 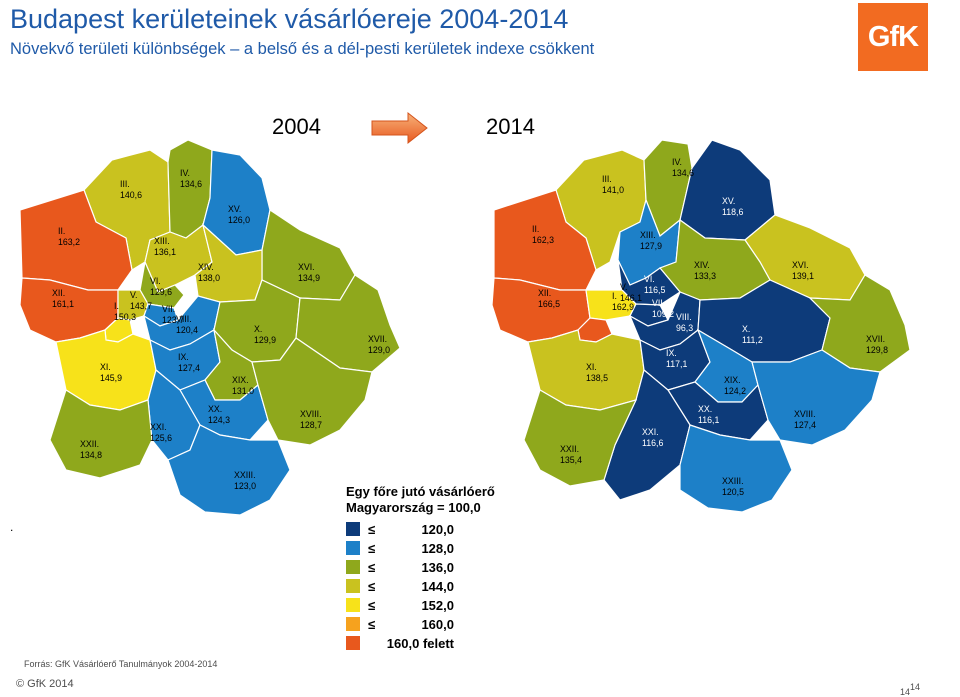 I want to click on district-value: 139,1, so click(x=803, y=276).